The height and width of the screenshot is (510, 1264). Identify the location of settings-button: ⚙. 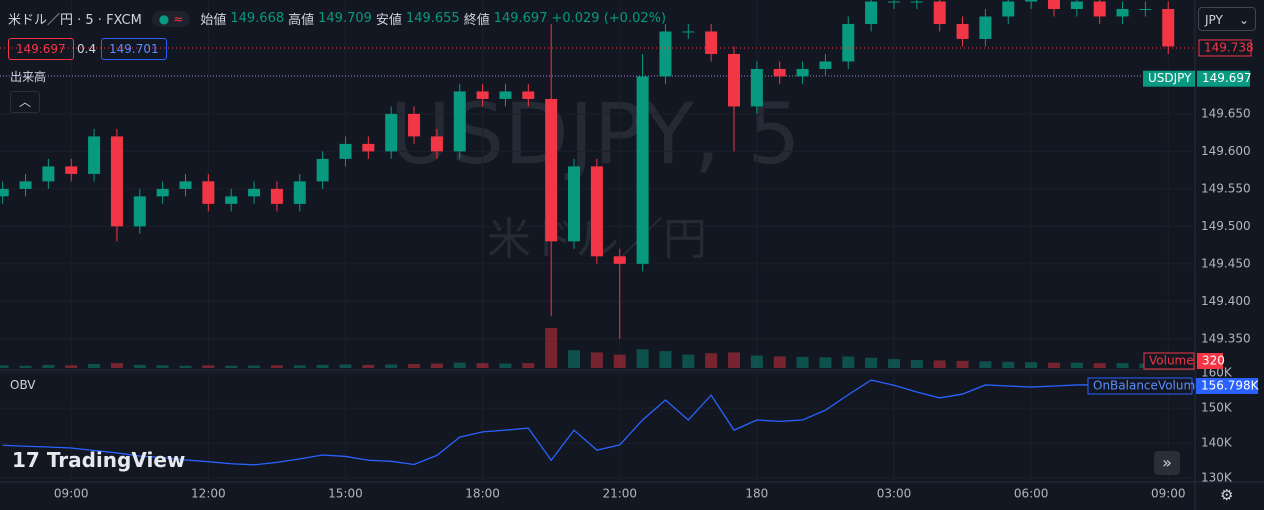
(1227, 495).